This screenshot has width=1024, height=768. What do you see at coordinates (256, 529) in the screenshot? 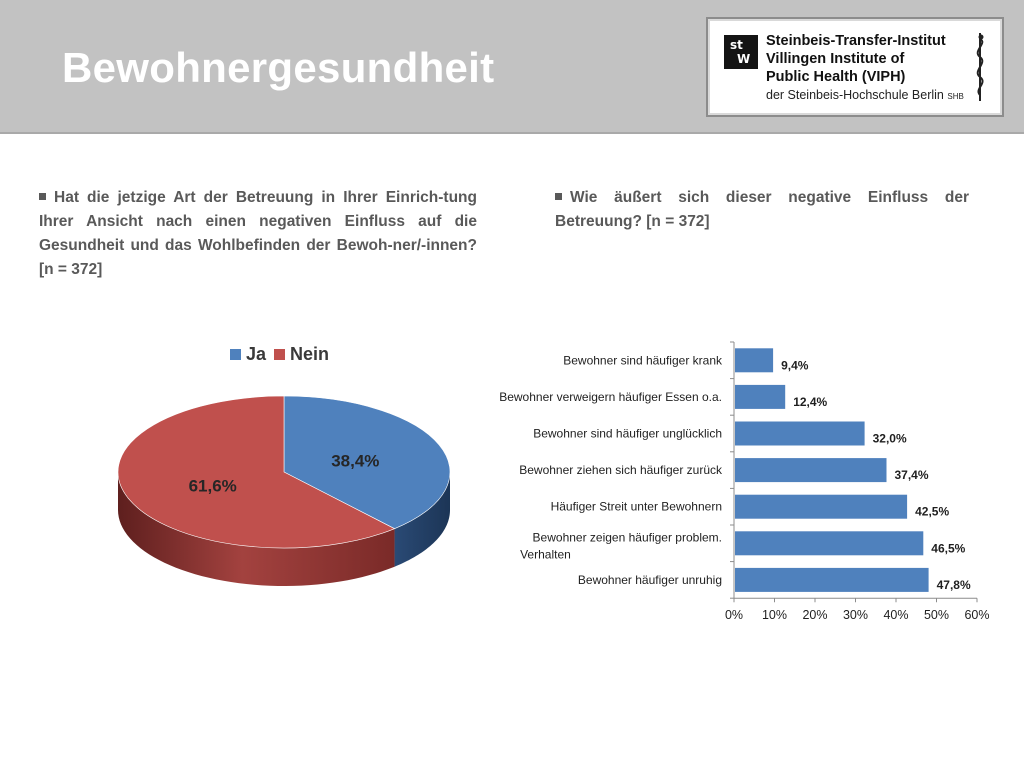
I see `pie-side-nein` at bounding box center [256, 529].